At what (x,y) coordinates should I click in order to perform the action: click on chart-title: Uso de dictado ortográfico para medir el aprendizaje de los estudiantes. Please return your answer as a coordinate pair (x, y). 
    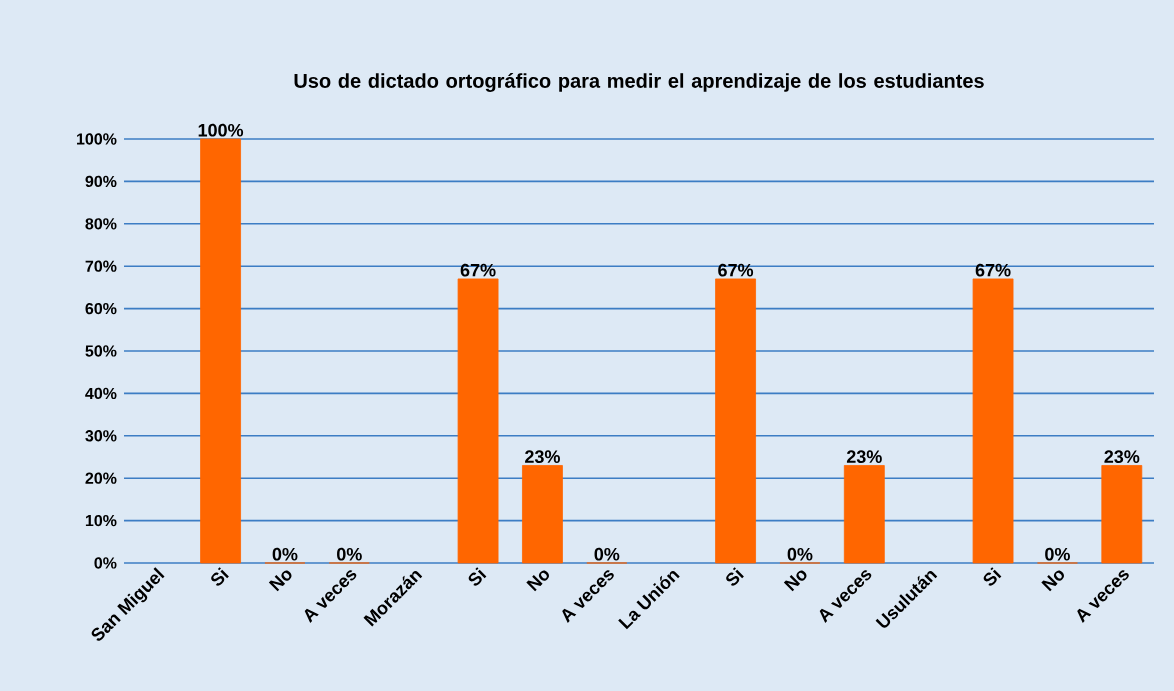
    Looking at the image, I should click on (639, 82).